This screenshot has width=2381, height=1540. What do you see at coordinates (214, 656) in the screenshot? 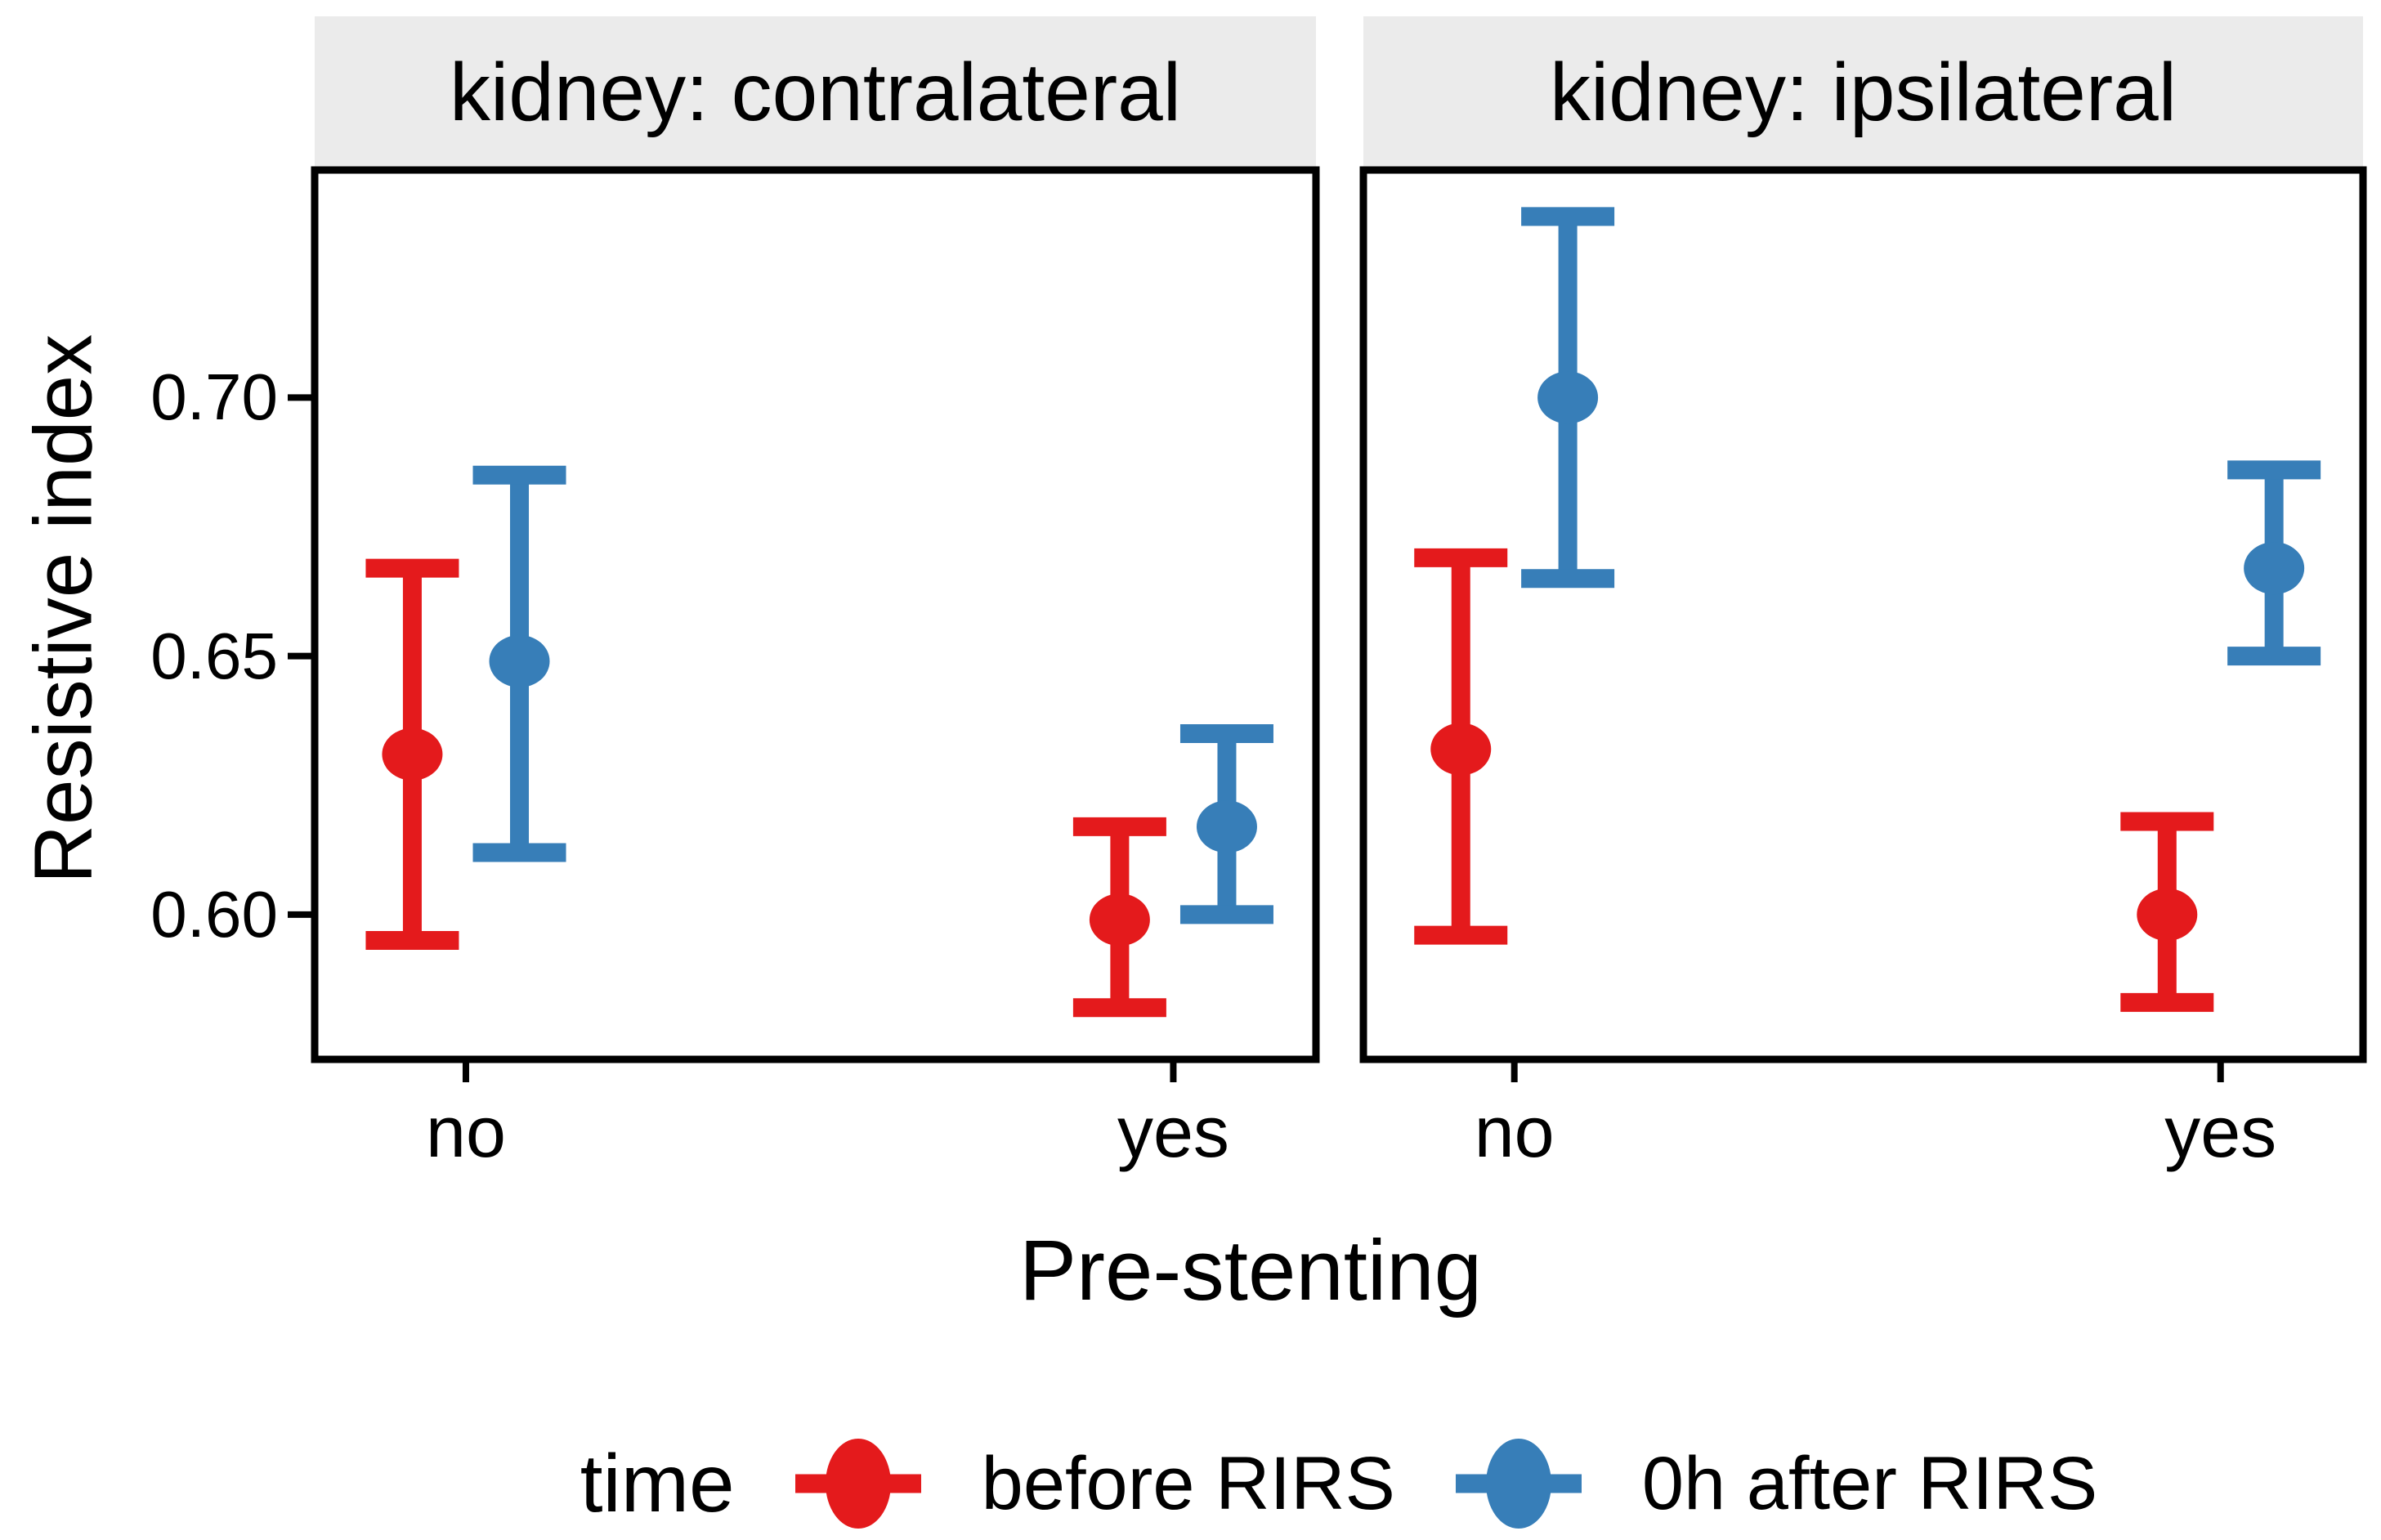
I see `y-tick-label: 0.65` at bounding box center [214, 656].